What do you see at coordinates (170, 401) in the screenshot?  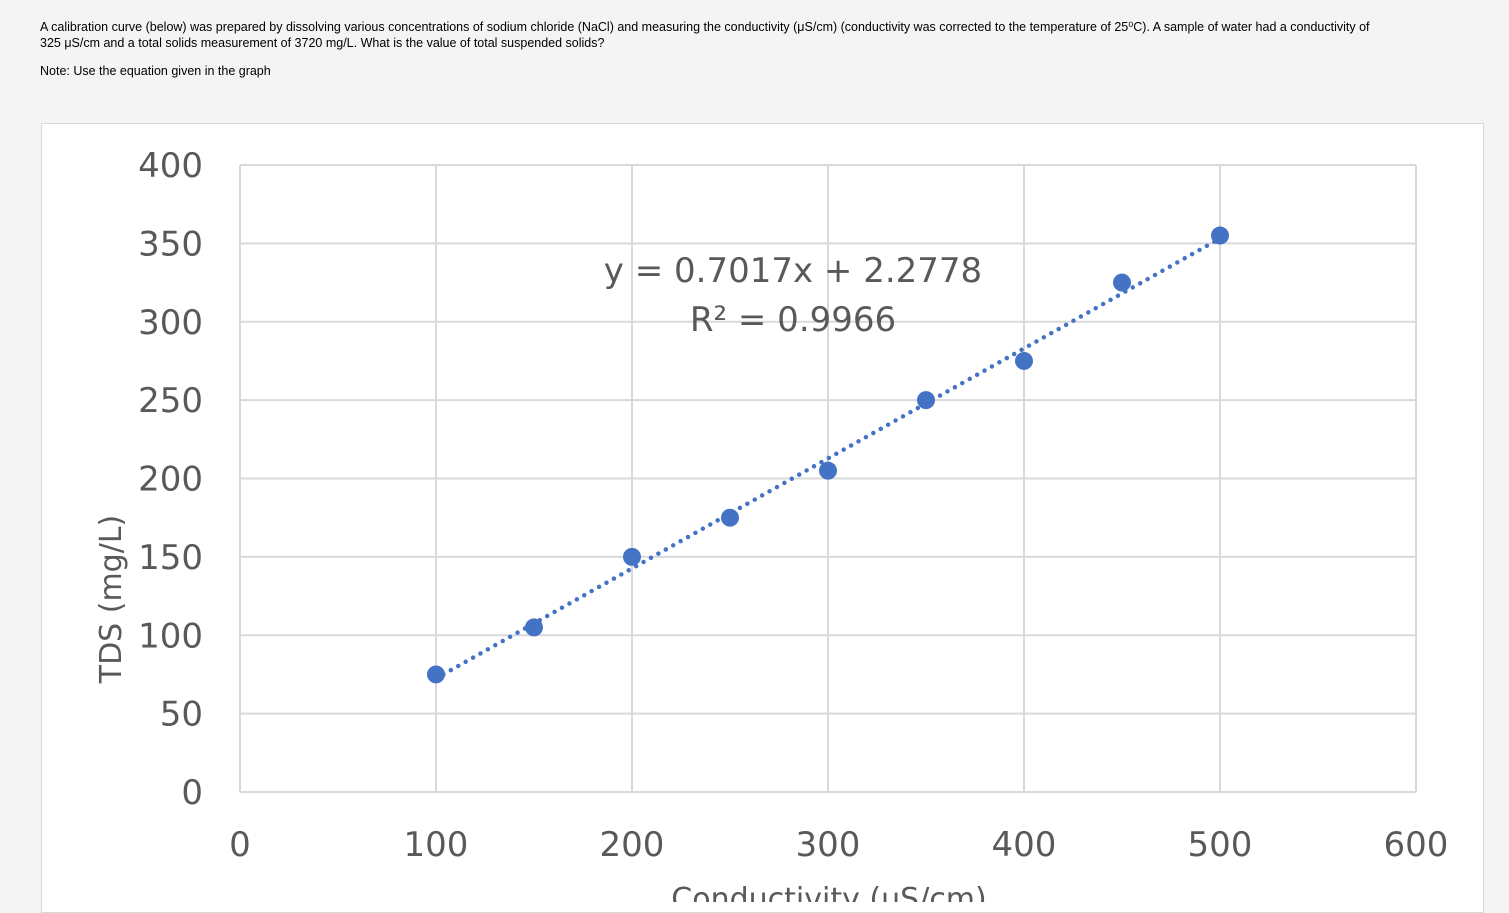 I see `y-tick-label-5: 250` at bounding box center [170, 401].